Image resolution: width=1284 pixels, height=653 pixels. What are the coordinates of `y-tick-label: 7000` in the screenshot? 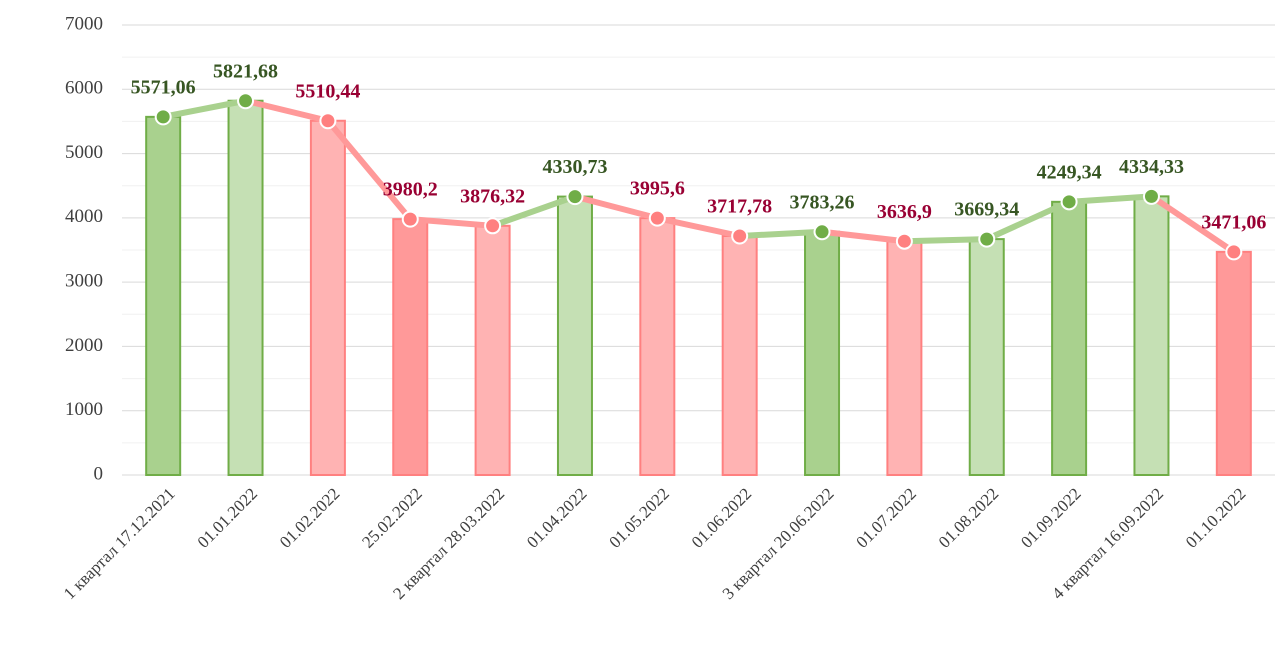 It's located at (84, 23).